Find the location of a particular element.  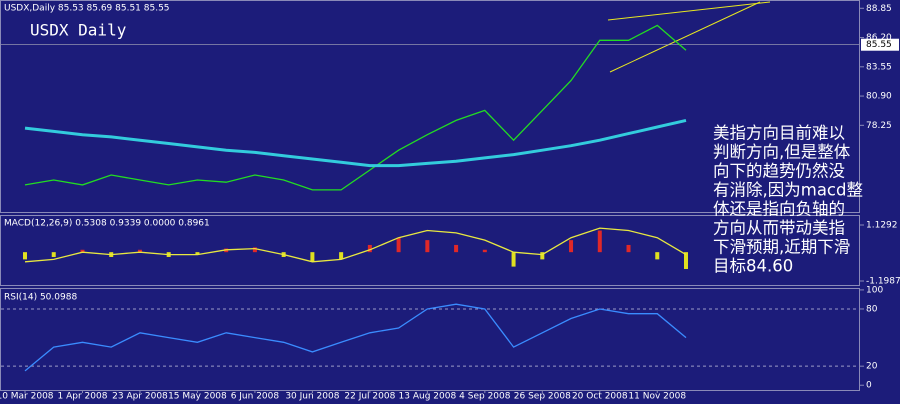

last-price-box is located at coordinates (880, 44).